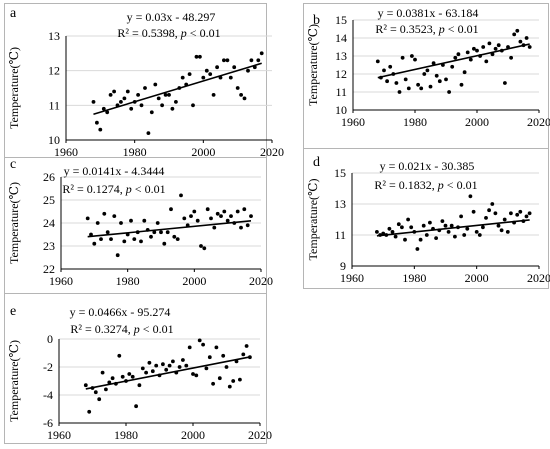 Image resolution: width=550 pixels, height=449 pixels. I want to click on r-squared-label: R² = 0.3274, p < 0.01, so click(121, 329).